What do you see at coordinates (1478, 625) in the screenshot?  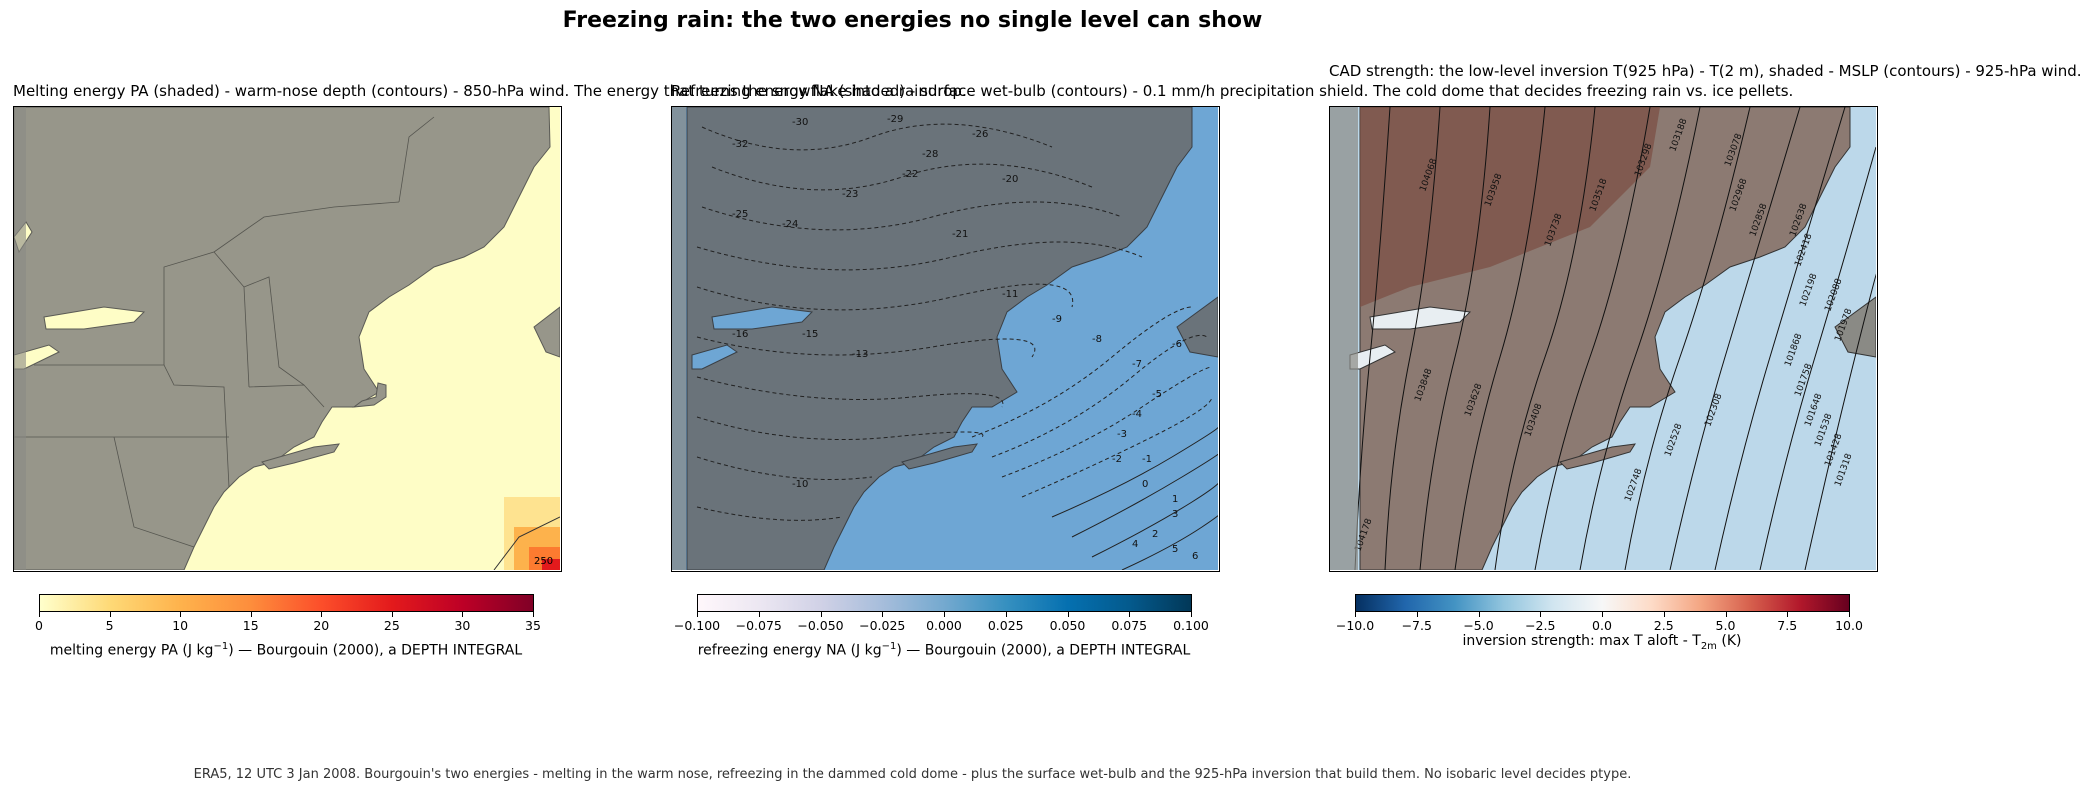 I see `colorbar-tick-label: −5.0` at bounding box center [1478, 625].